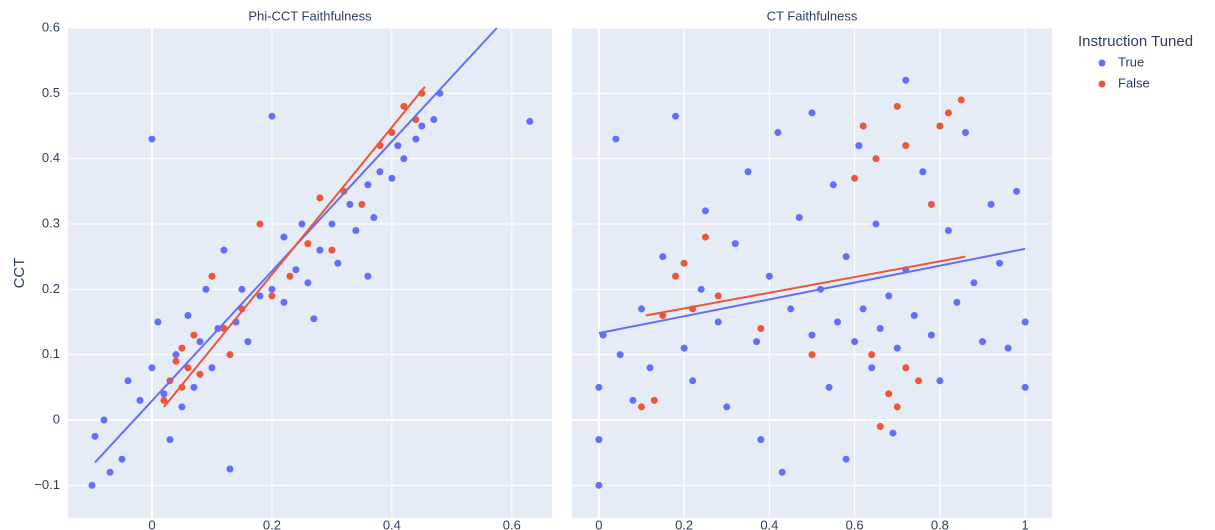  I want to click on legend-label: True, so click(1131, 61).